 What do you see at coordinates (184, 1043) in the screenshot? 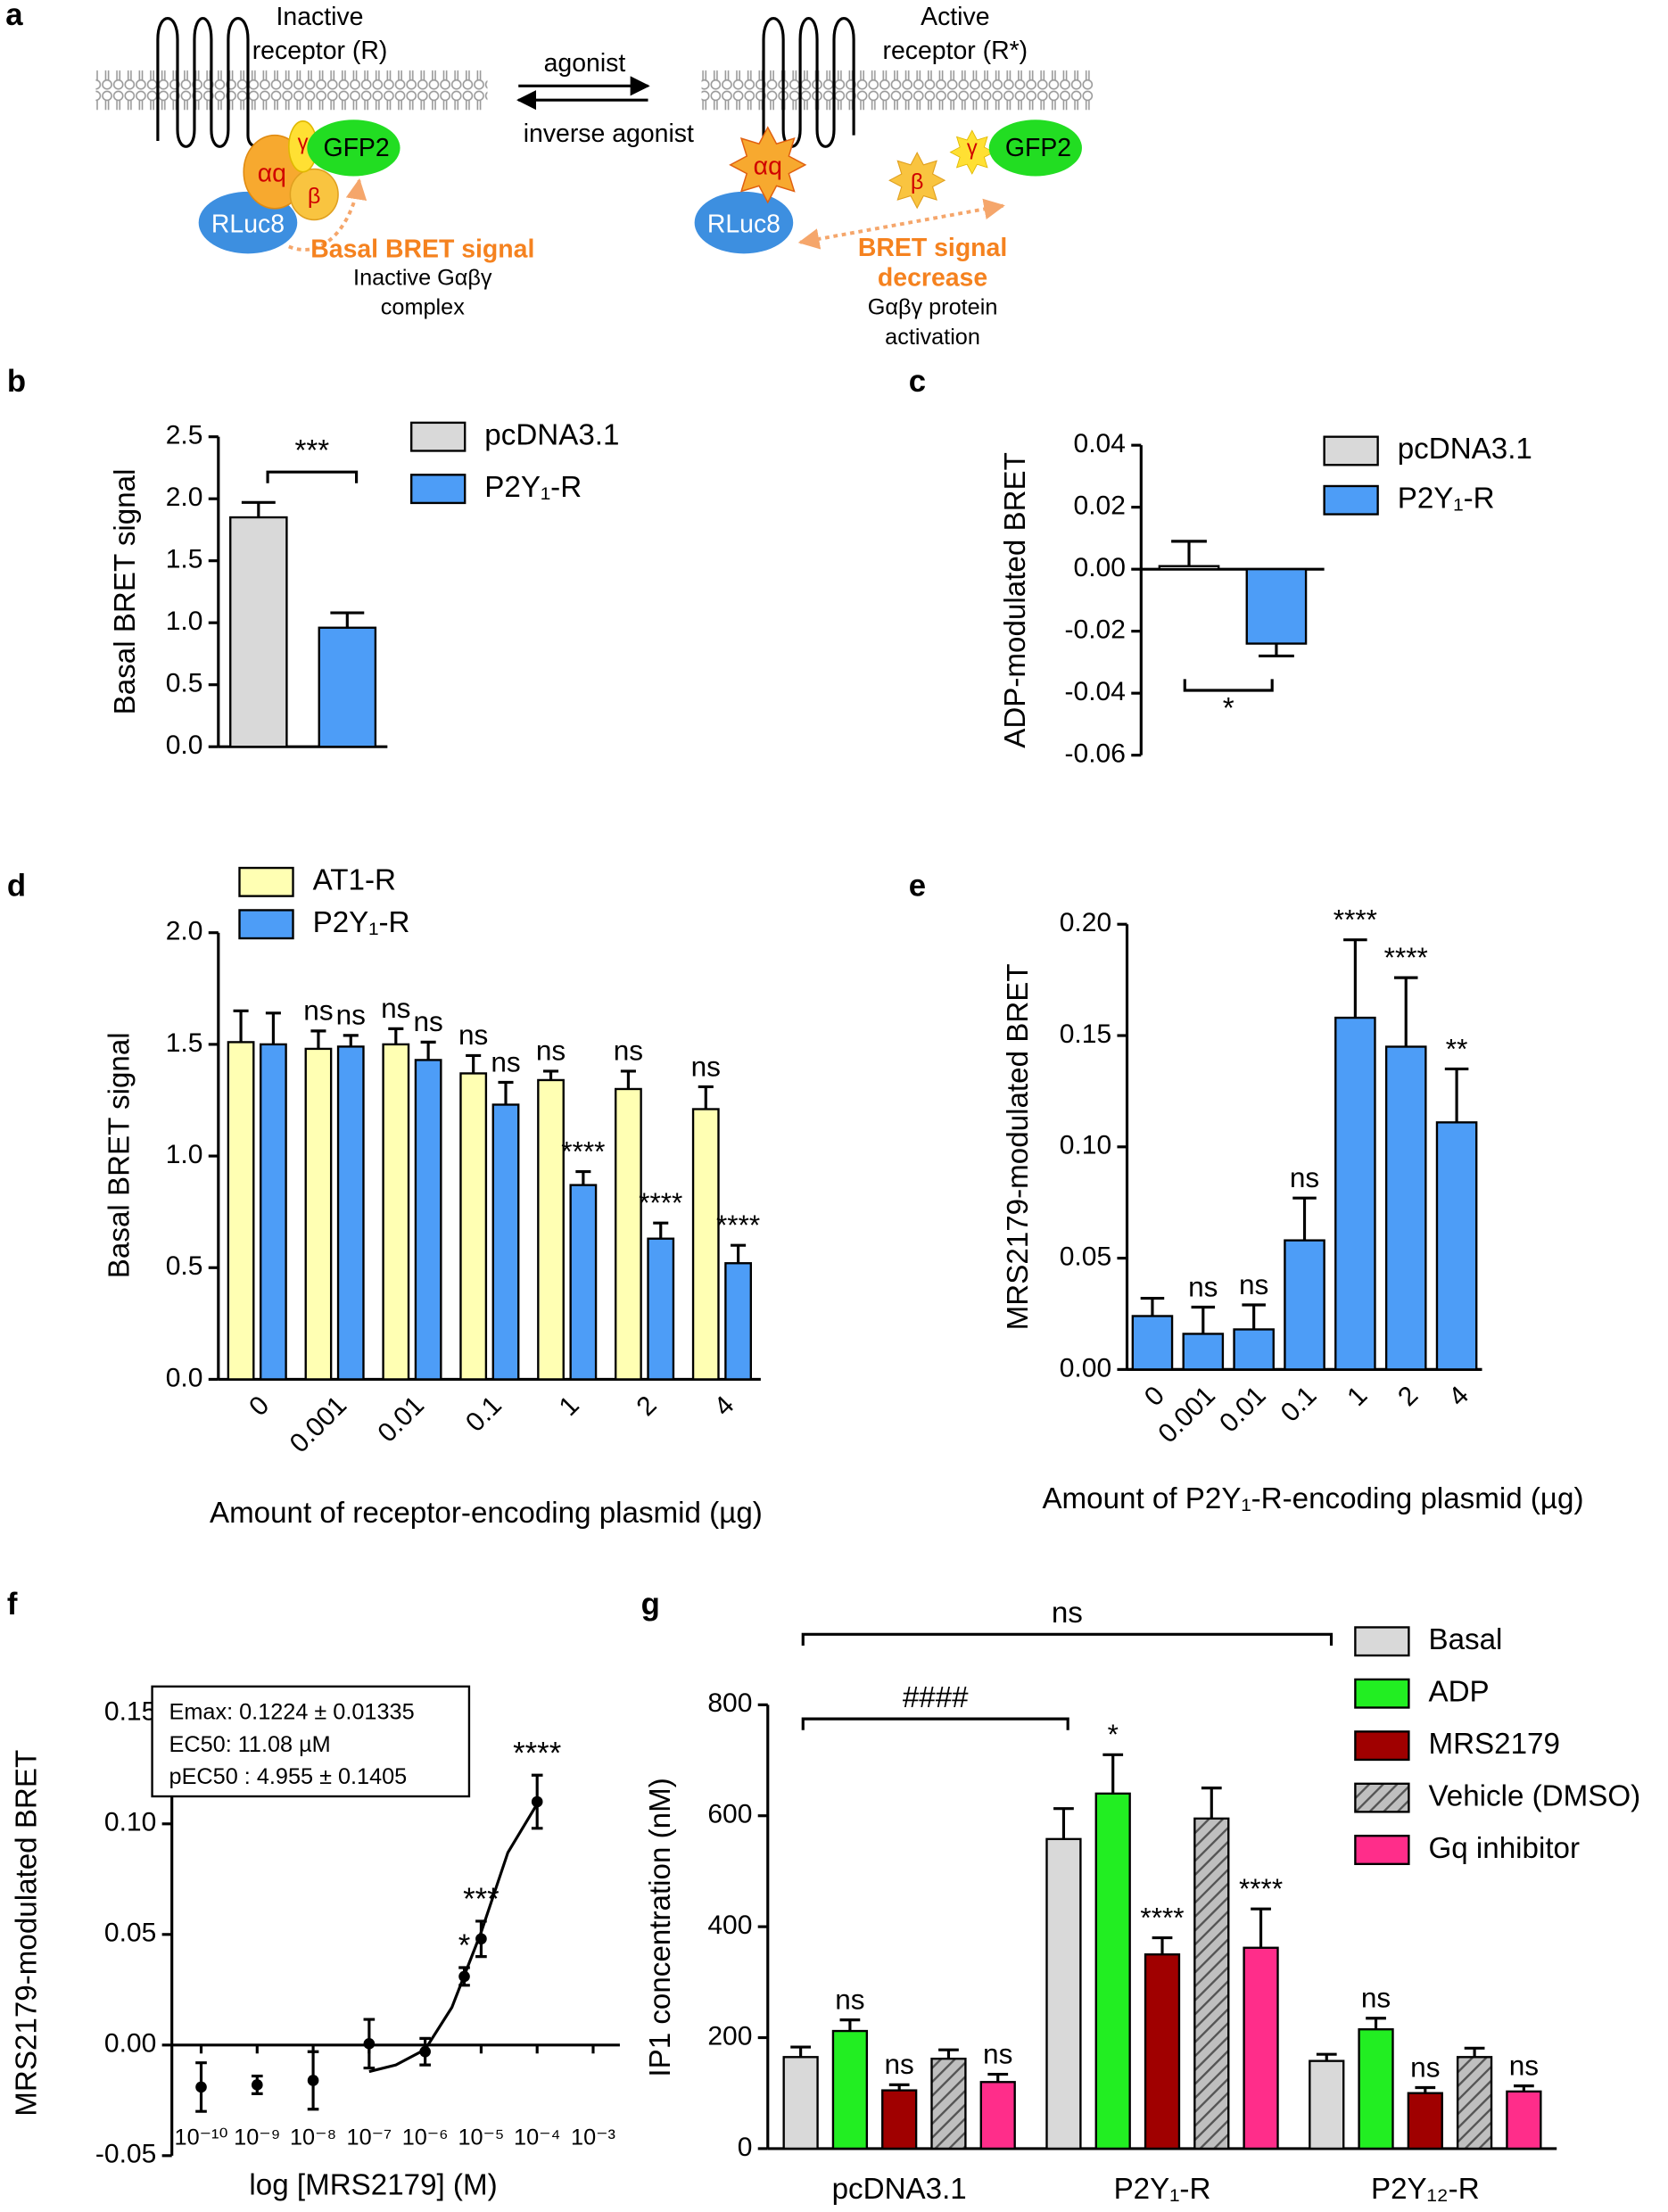
I see `y-tick-label: 1.5` at bounding box center [184, 1043].